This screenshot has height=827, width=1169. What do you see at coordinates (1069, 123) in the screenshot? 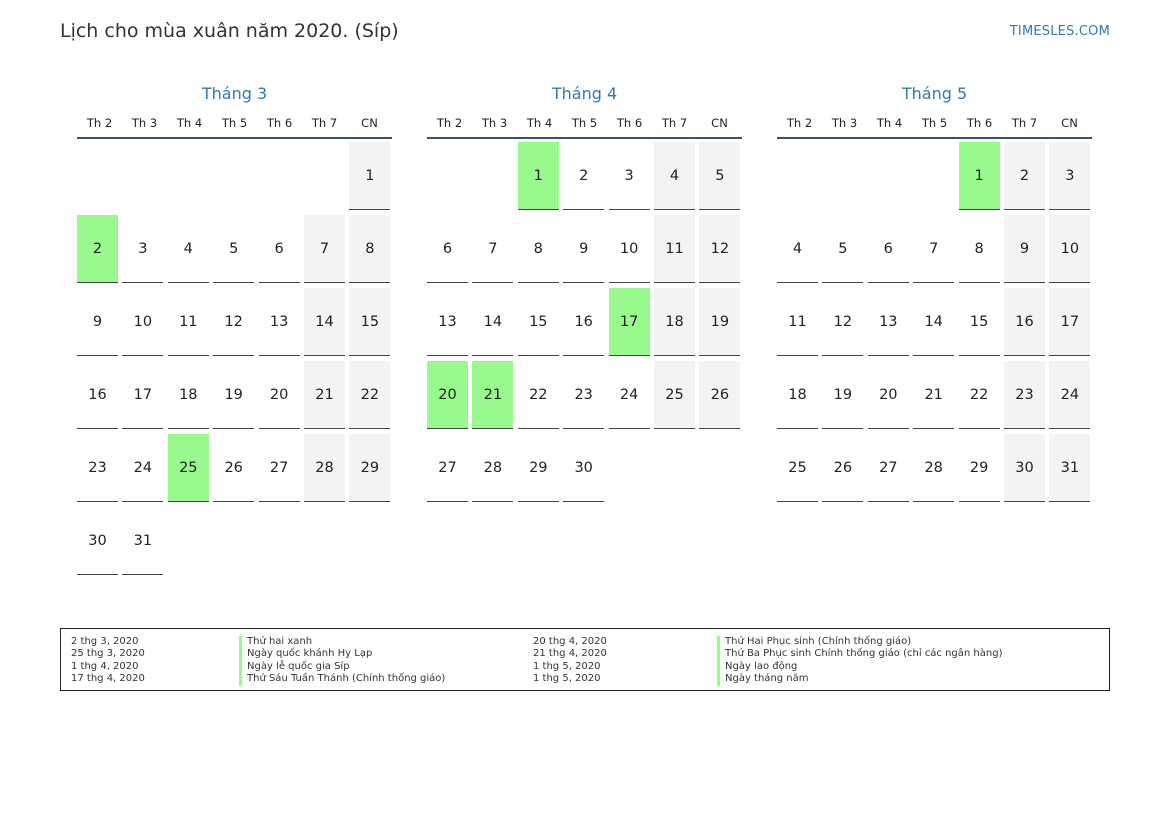
I see `weekday-label: CN` at bounding box center [1069, 123].